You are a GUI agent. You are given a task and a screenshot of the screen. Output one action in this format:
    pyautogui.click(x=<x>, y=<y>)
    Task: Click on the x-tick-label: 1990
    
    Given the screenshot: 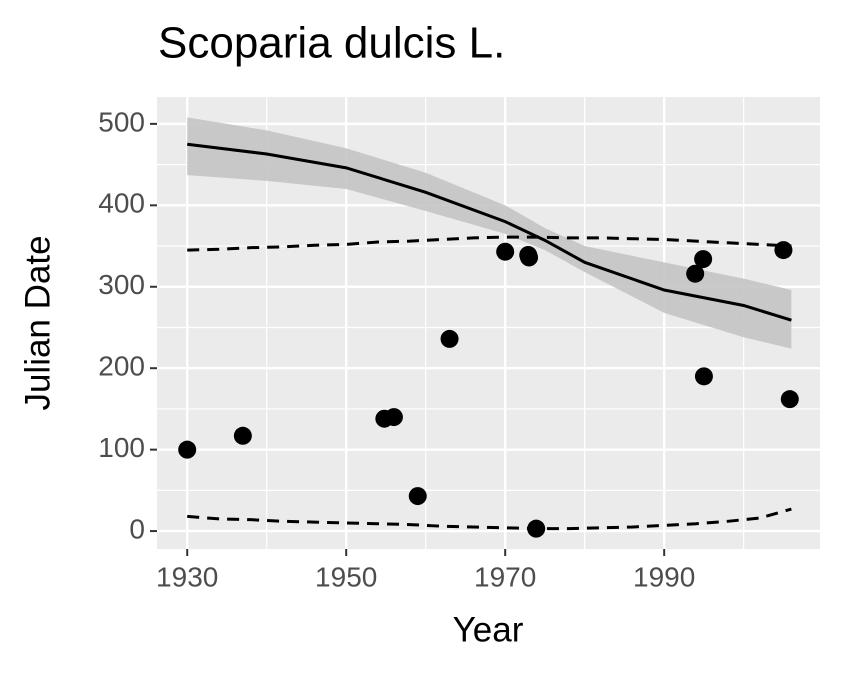 What is the action you would take?
    pyautogui.click(x=664, y=576)
    